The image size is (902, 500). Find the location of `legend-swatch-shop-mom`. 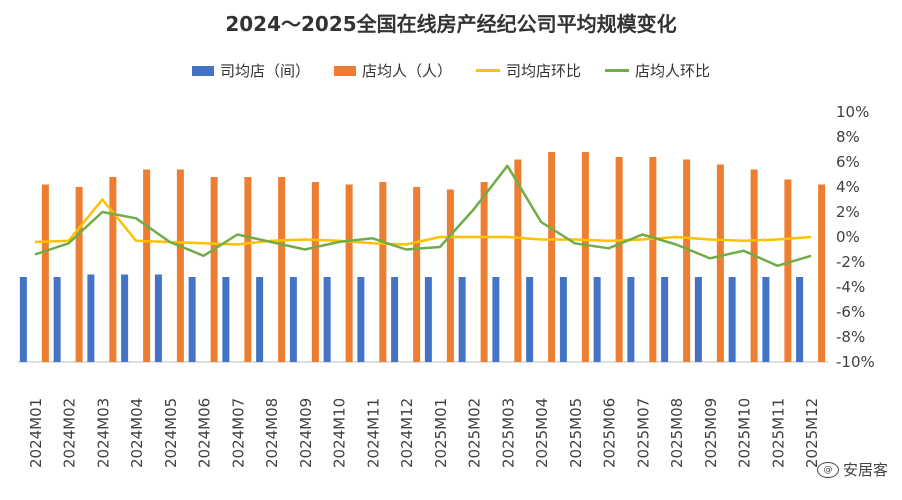

legend-swatch-shop-mom is located at coordinates (488, 70).